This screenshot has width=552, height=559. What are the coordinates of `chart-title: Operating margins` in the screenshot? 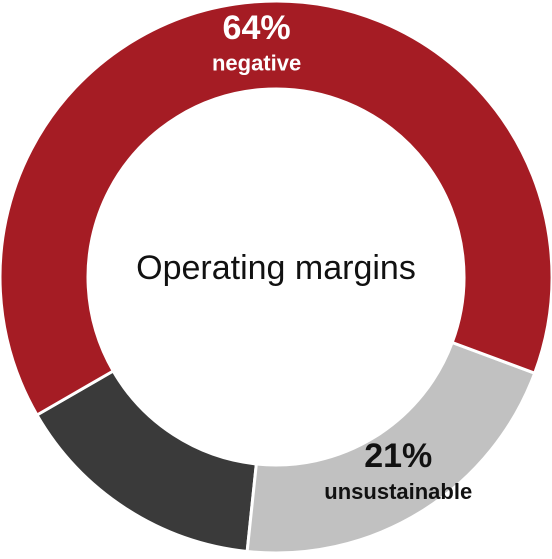 It's located at (276, 268).